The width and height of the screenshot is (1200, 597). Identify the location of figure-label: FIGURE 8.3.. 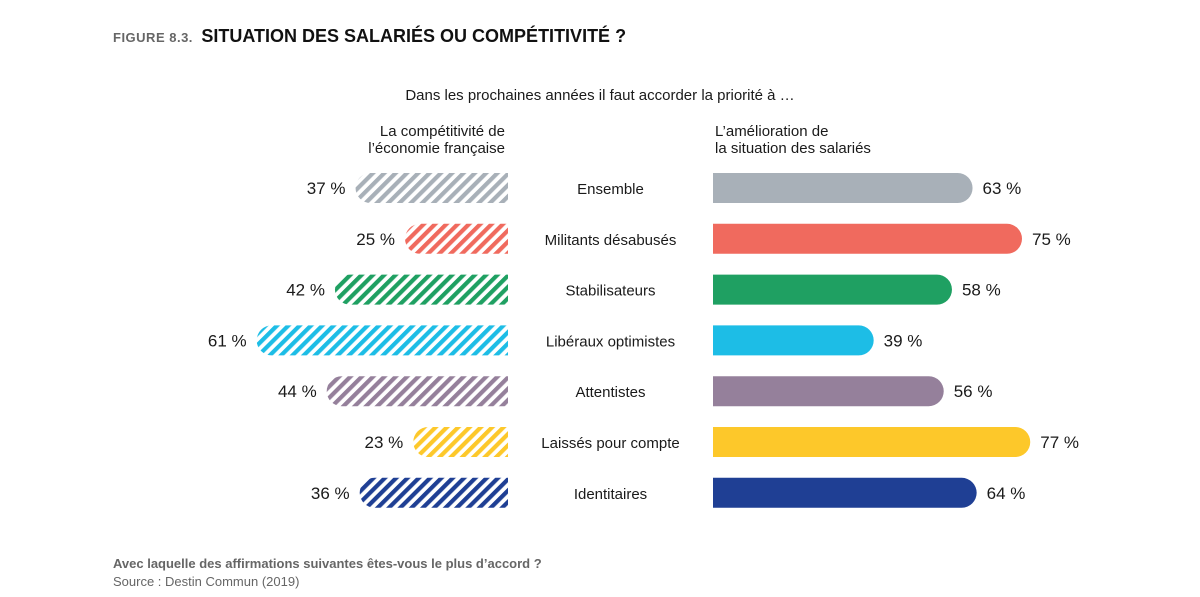
(153, 37).